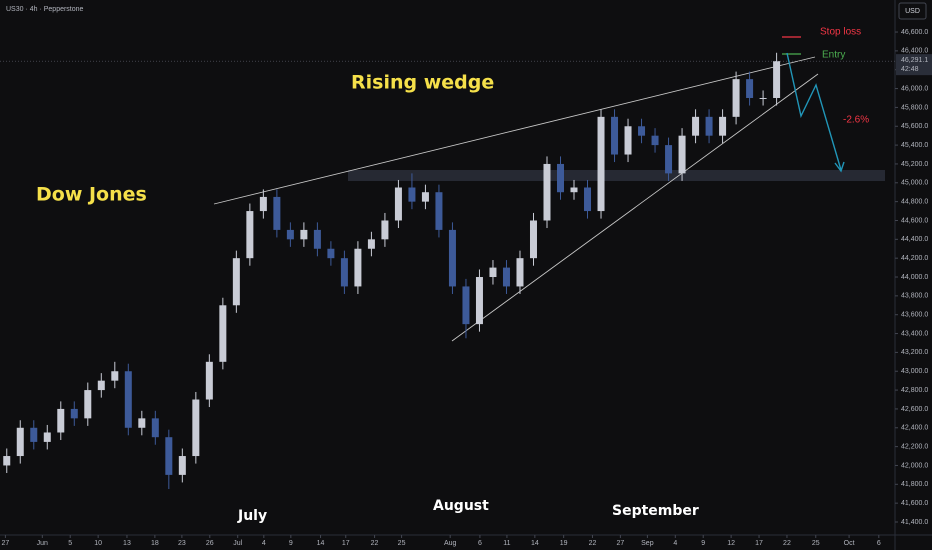 The height and width of the screenshot is (550, 932). Describe the element at coordinates (155, 543) in the screenshot. I see `x-tick-label: 18` at that location.